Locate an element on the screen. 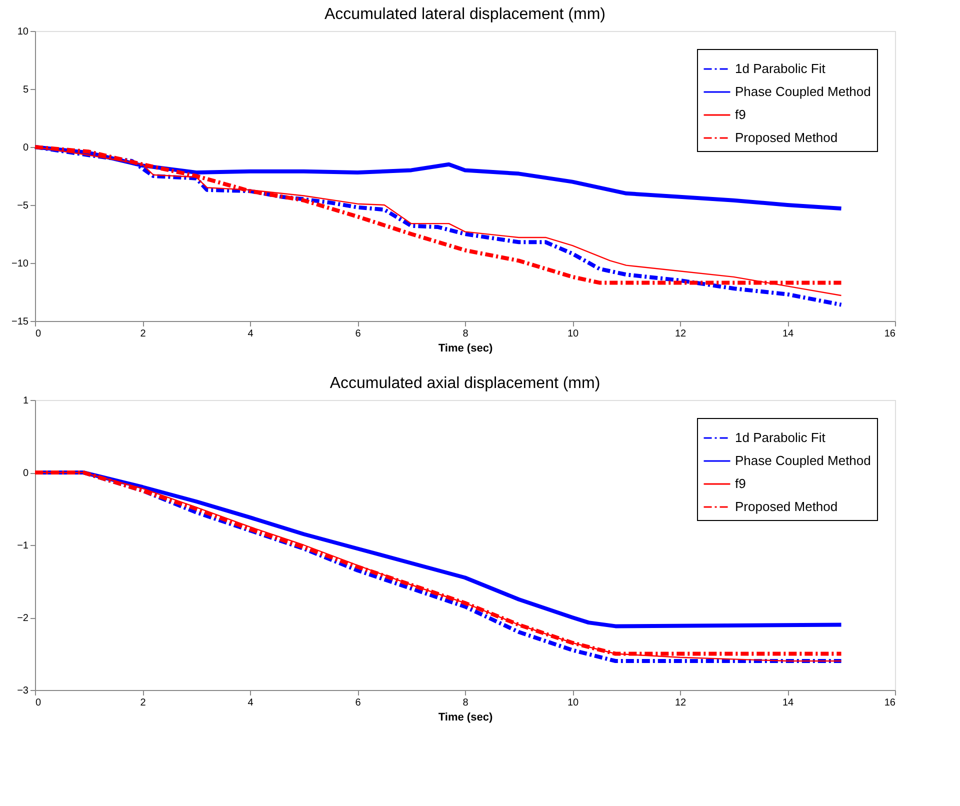 Image resolution: width=960 pixels, height=806 pixels. y-tick-label: −3 is located at coordinates (23, 691).